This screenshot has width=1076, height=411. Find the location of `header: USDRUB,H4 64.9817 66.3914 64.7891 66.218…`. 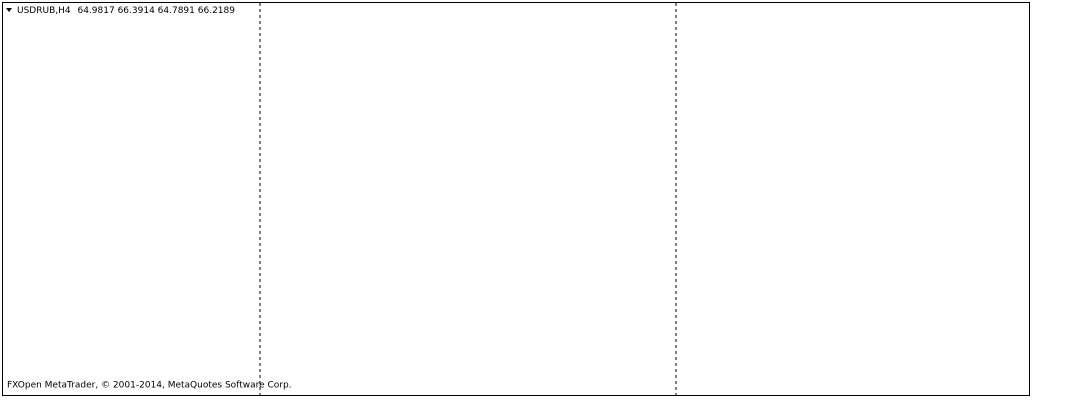

header: USDRUB,H4 64.9817 66.3914 64.7891 66.218… is located at coordinates (126, 11).